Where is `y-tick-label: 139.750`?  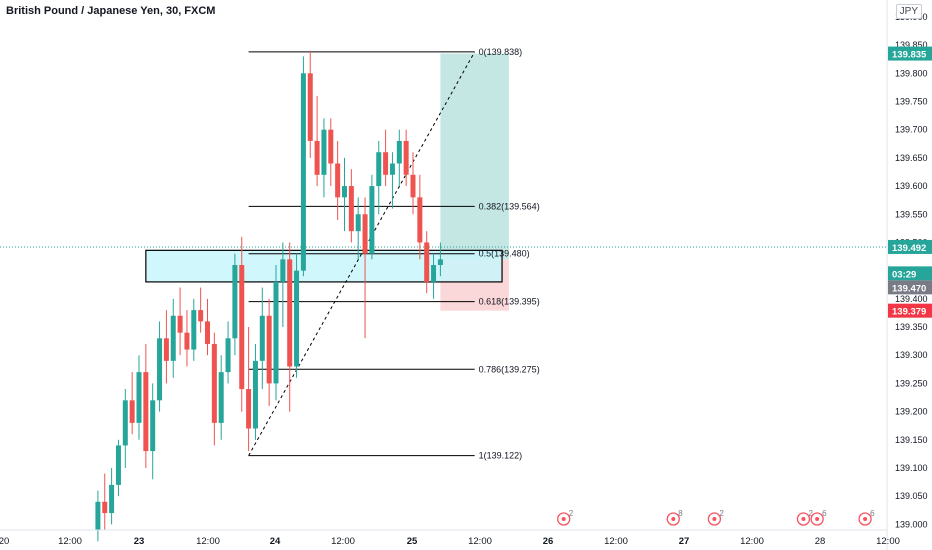
y-tick-label: 139.750 is located at coordinates (911, 101).